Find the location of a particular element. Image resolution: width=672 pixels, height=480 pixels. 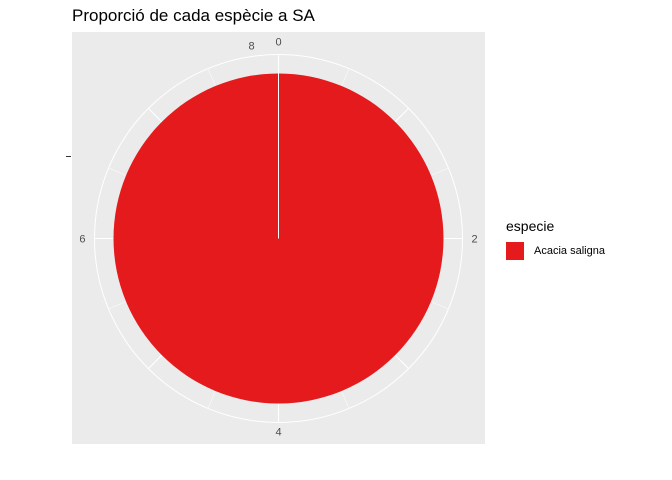

angular-tick-label: 8 is located at coordinates (251, 47).